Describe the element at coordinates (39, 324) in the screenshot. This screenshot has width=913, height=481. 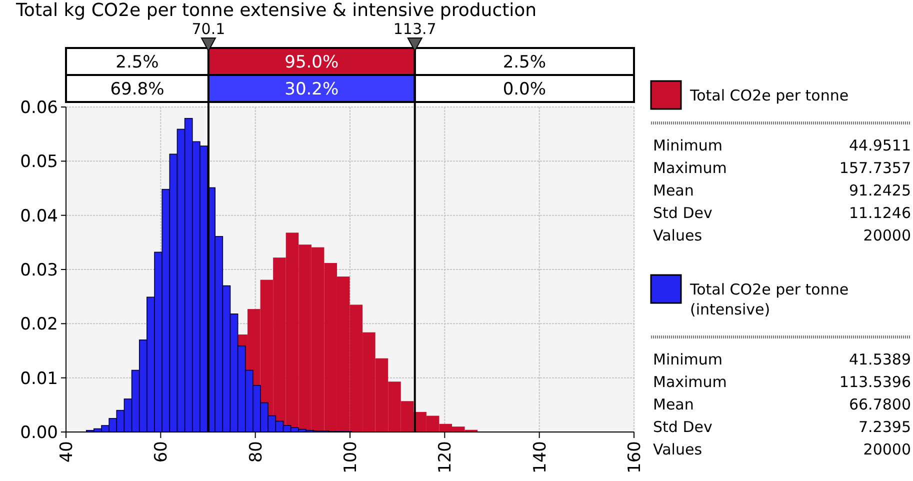
I see `y-tick-label: 0.02` at that location.